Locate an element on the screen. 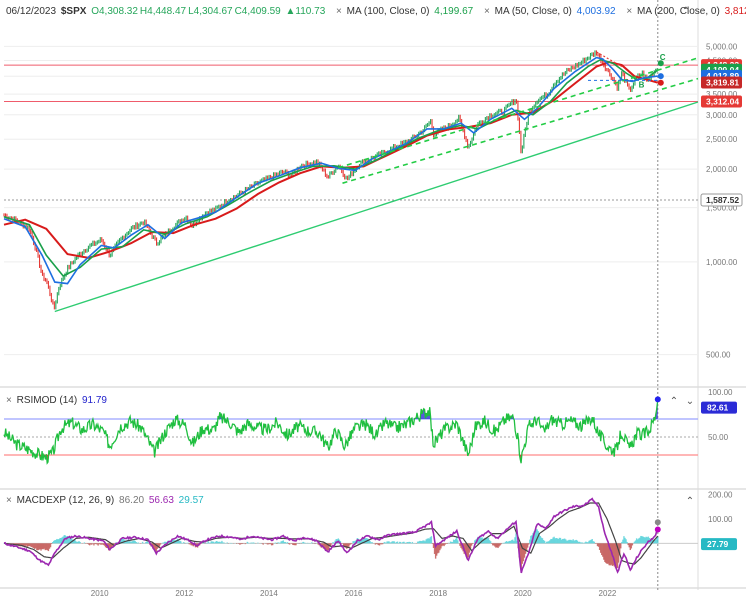 This screenshot has height=596, width=746. price-badge-text: 3,819.81 is located at coordinates (722, 82).